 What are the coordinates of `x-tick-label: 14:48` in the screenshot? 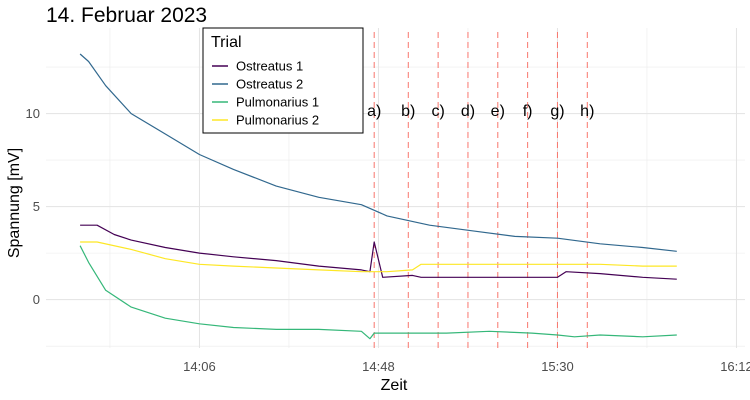 It's located at (378, 366).